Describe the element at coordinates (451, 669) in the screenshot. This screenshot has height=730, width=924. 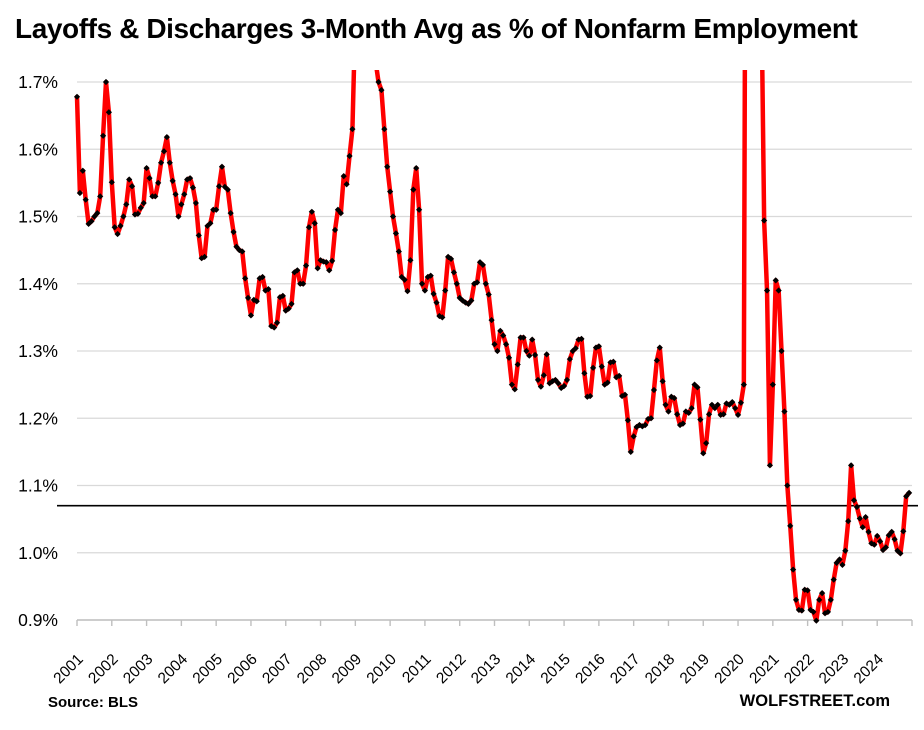
I see `x-tick-label: 2012` at that location.